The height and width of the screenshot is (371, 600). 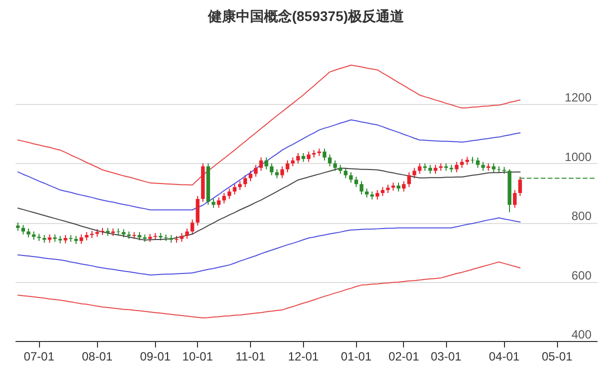 I want to click on x-tick-label: 11-01, so click(x=251, y=357).